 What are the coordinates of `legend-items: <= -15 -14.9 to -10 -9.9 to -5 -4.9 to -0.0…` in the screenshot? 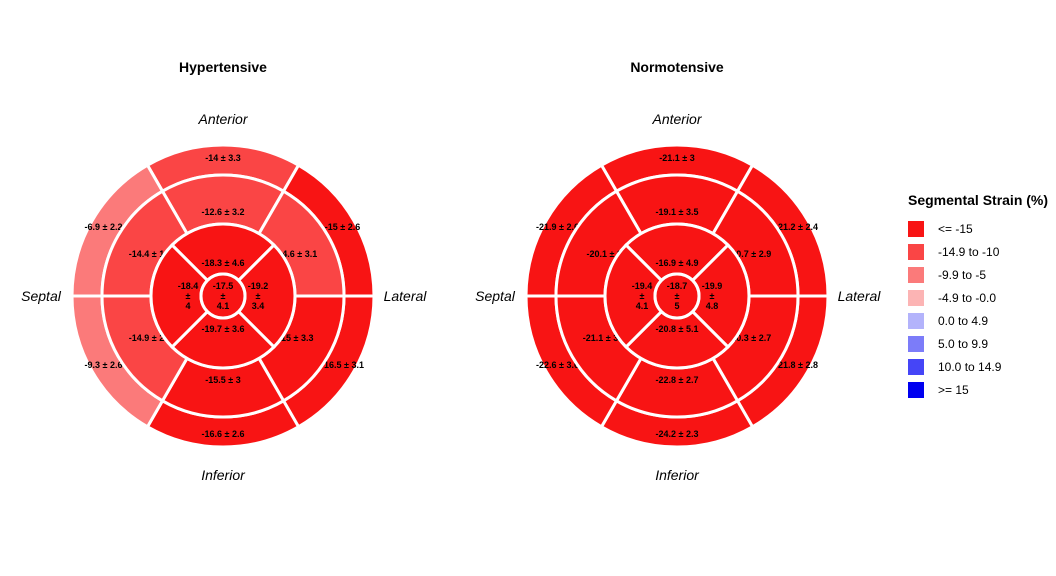 It's located at (978, 309).